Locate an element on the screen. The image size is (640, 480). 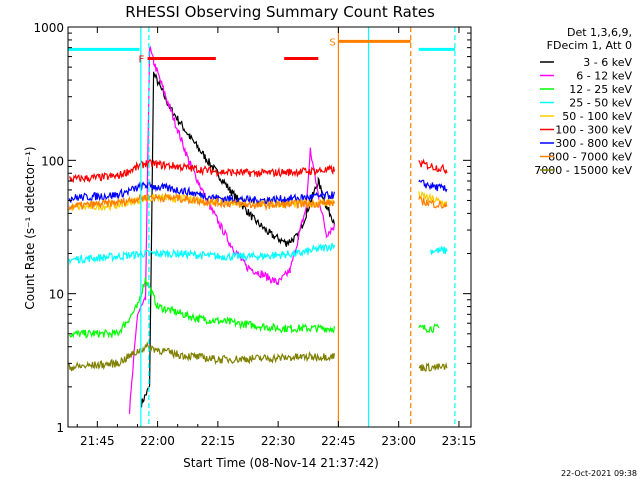
y-tick-label: 10 is located at coordinates (56, 295).